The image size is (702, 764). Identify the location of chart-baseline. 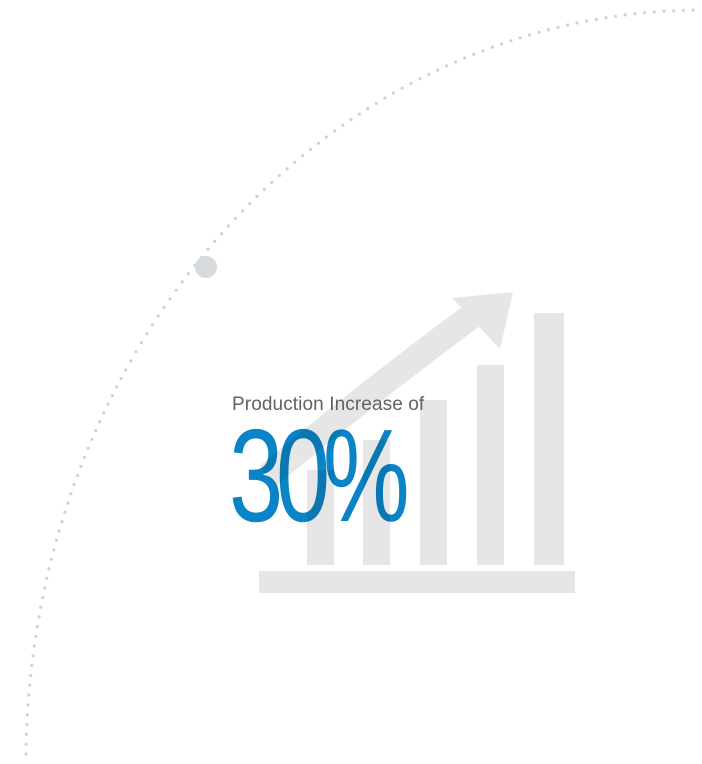
(417, 582).